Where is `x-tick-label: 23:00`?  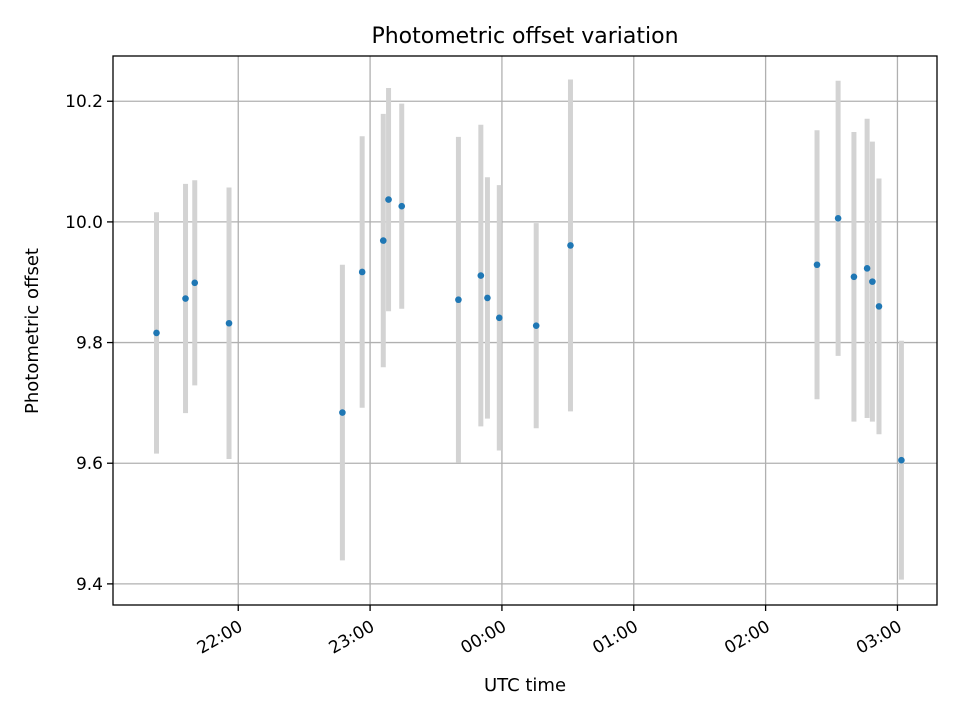 x-tick-label: 23:00 is located at coordinates (352, 638).